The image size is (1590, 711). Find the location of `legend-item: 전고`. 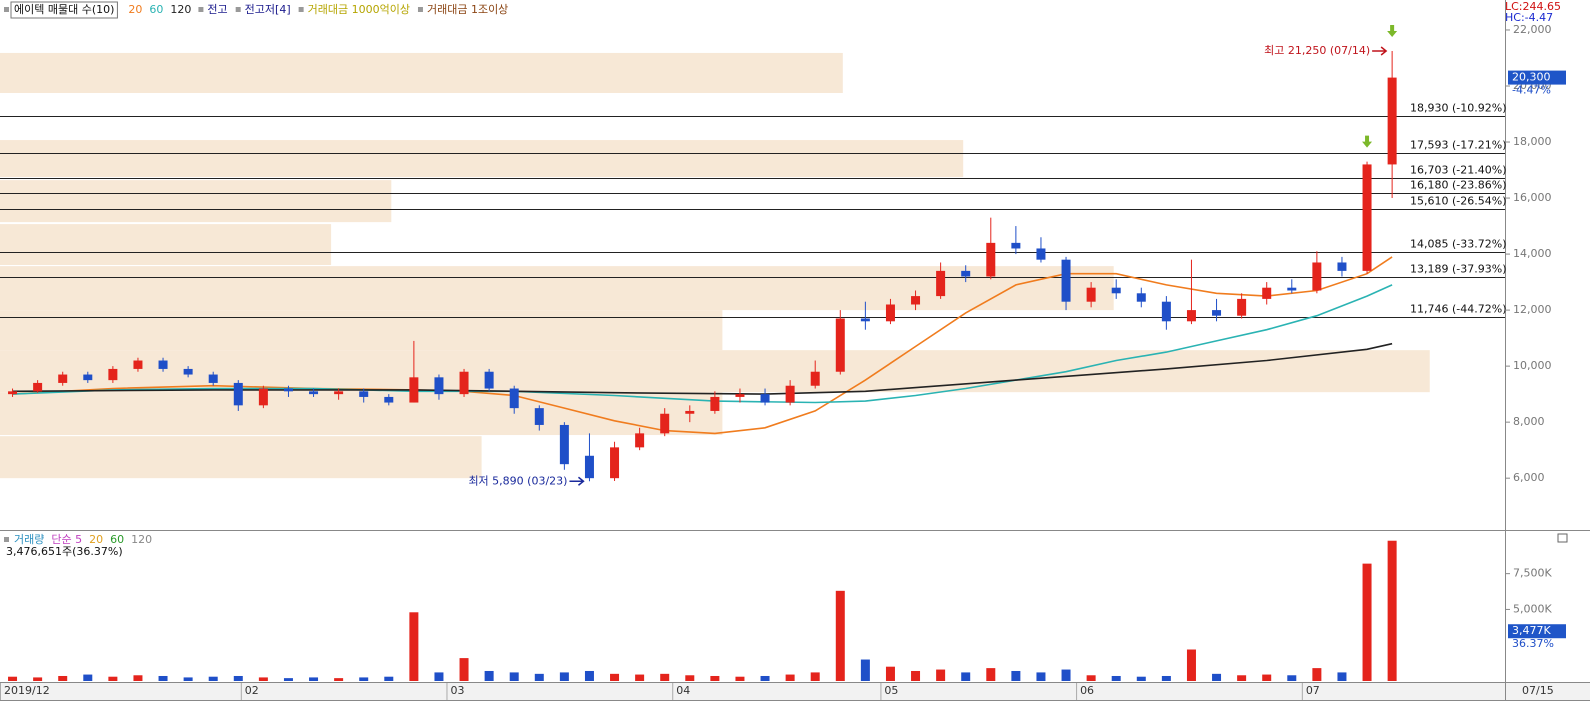

legend-item: 전고 is located at coordinates (217, 9).